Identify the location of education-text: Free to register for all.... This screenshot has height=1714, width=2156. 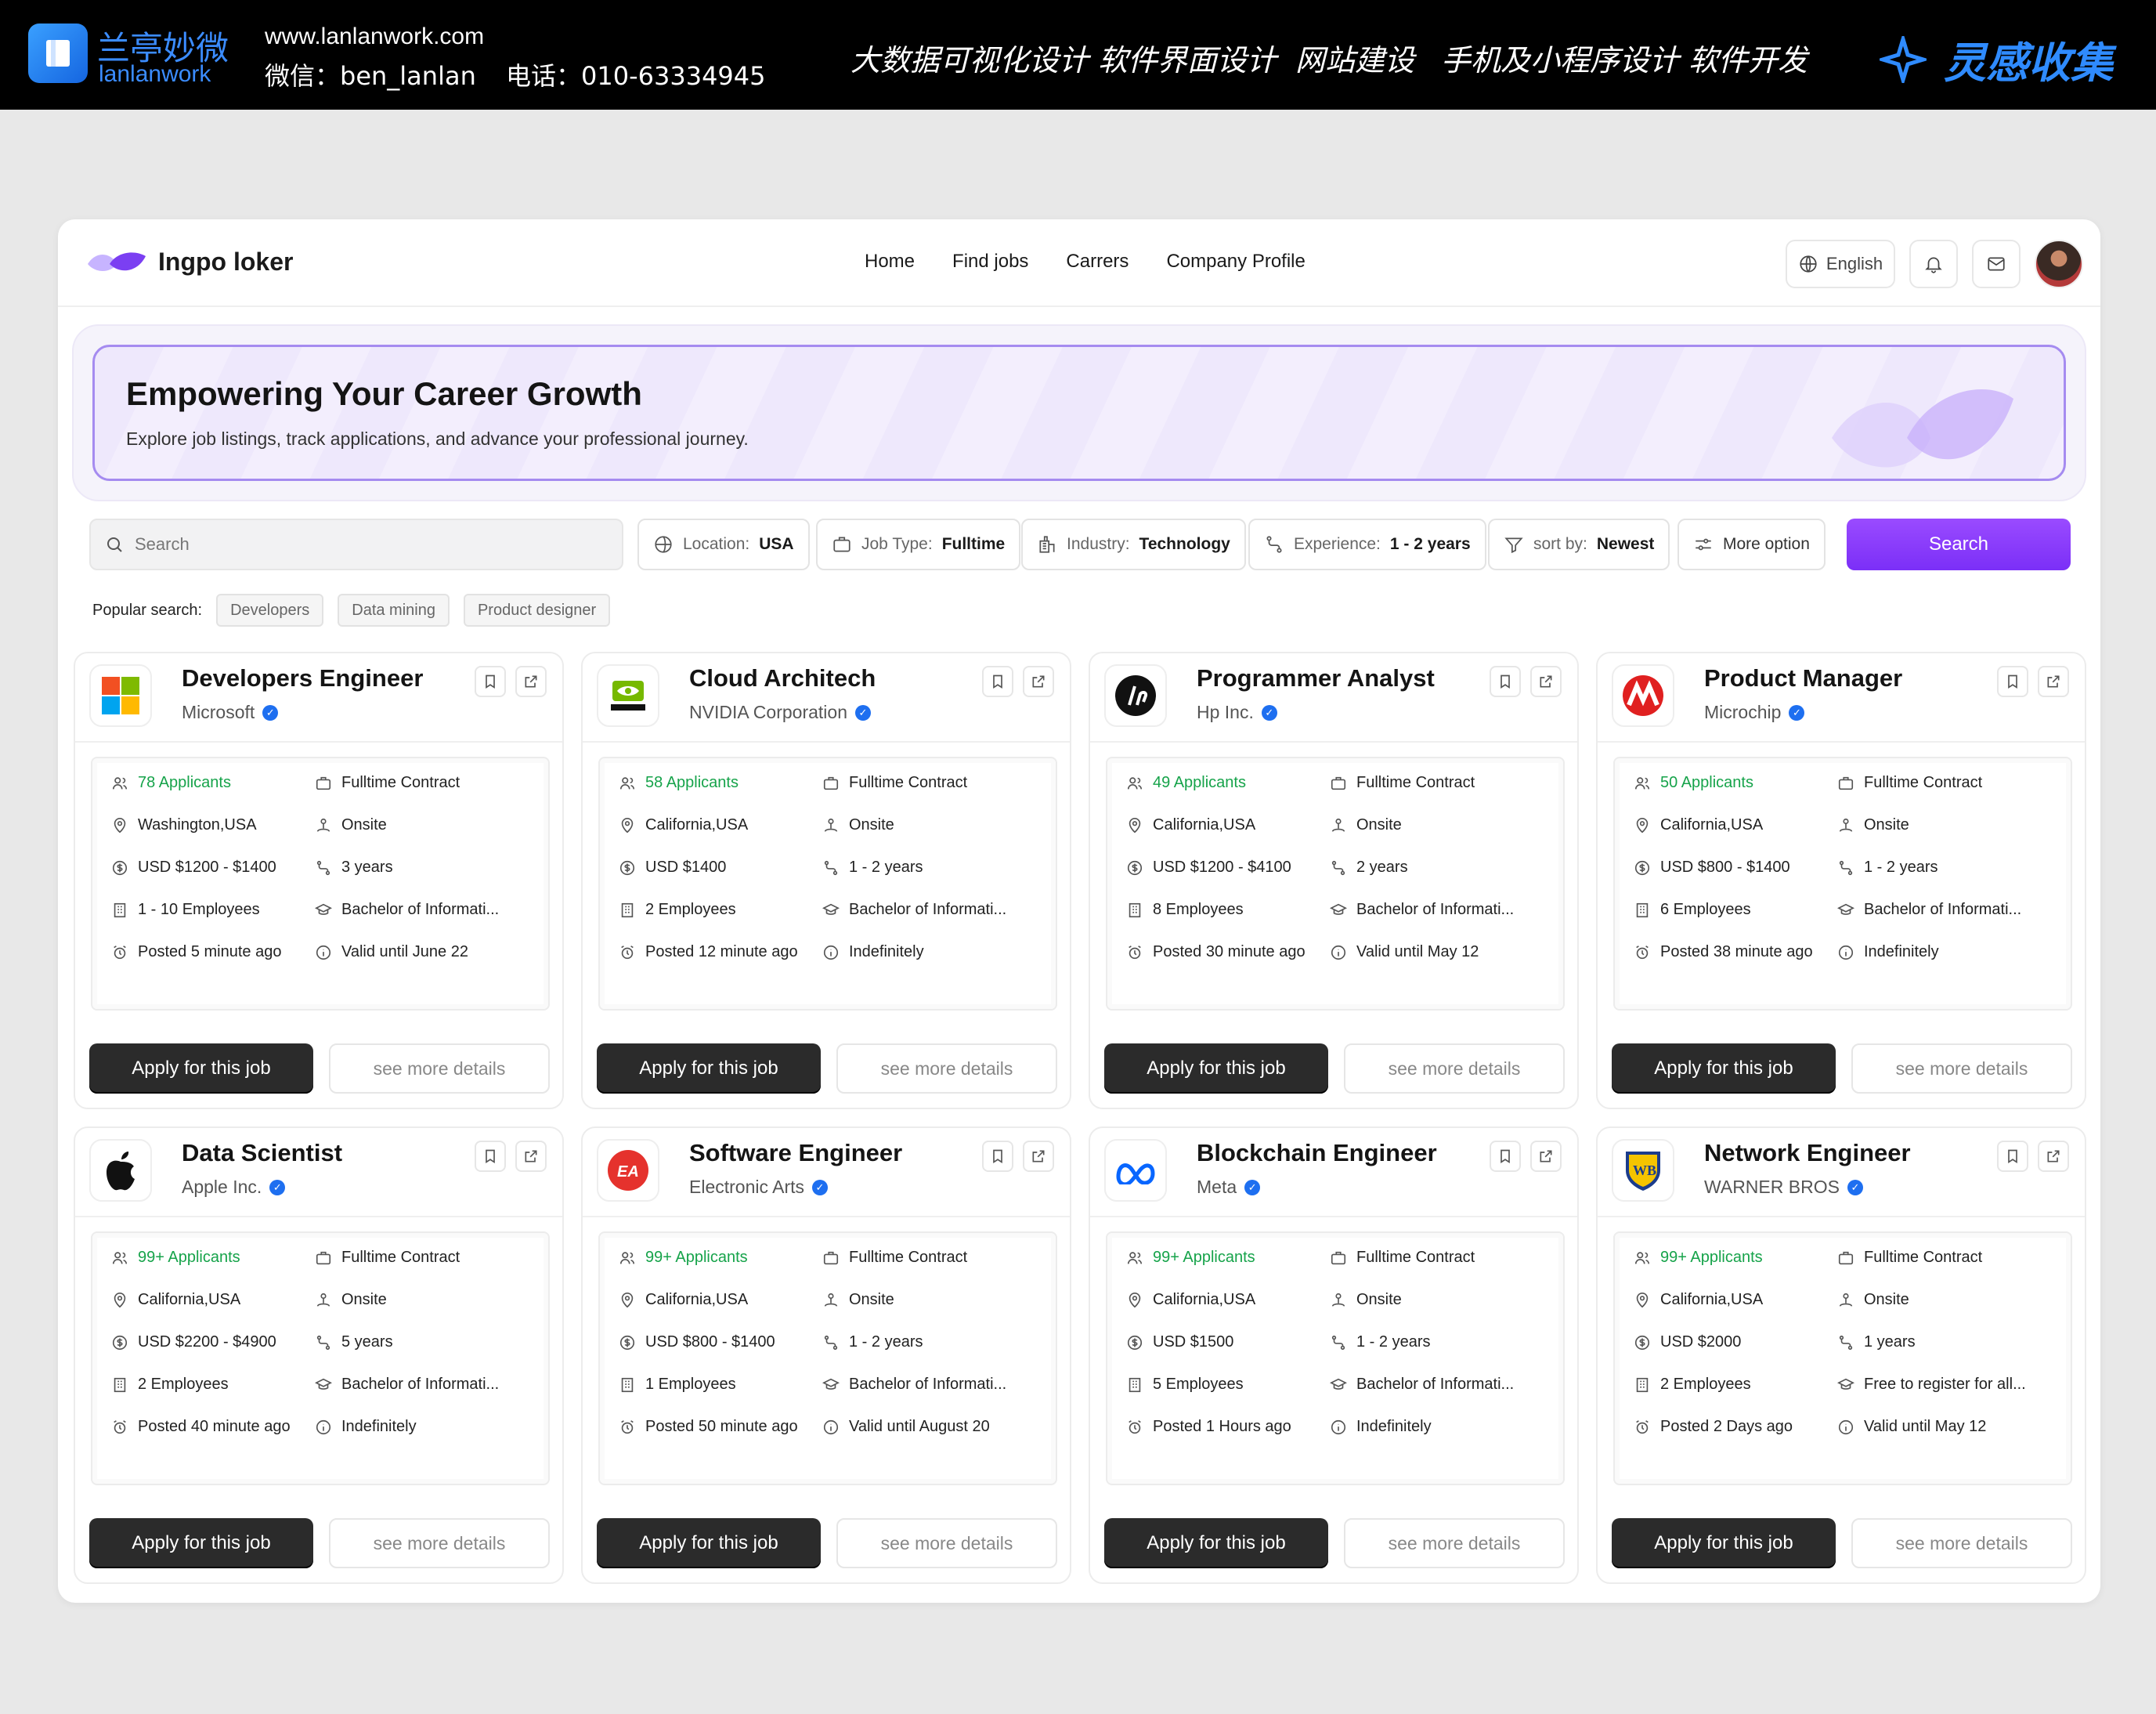
(1945, 1384).